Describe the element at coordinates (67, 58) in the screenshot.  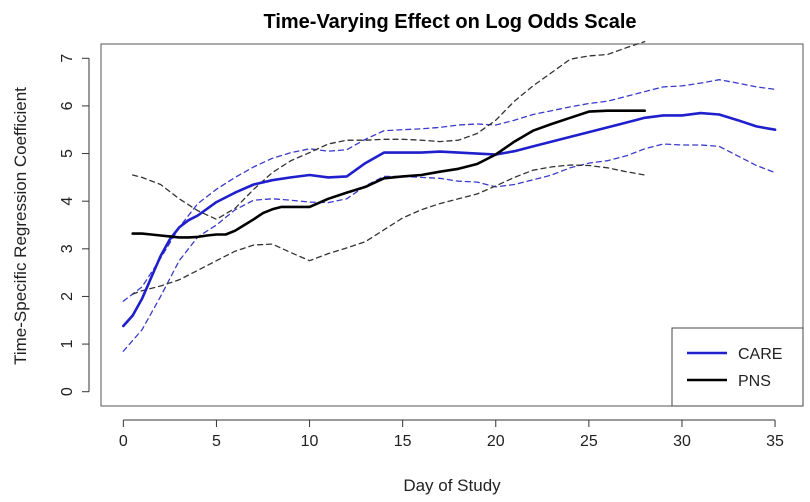
I see `y-tick-label: 7` at that location.